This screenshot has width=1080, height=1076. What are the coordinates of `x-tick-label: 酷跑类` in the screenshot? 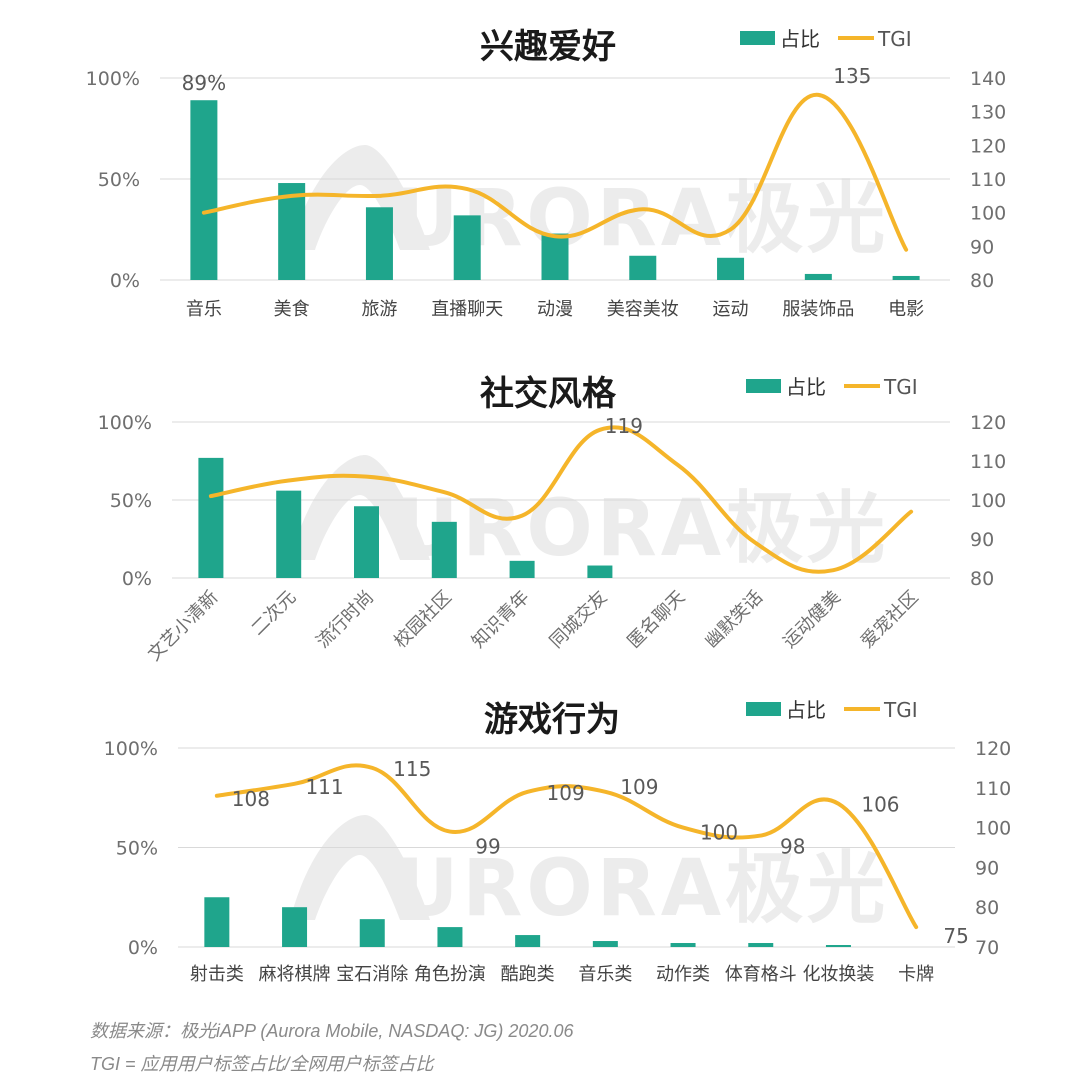 It's located at (528, 974).